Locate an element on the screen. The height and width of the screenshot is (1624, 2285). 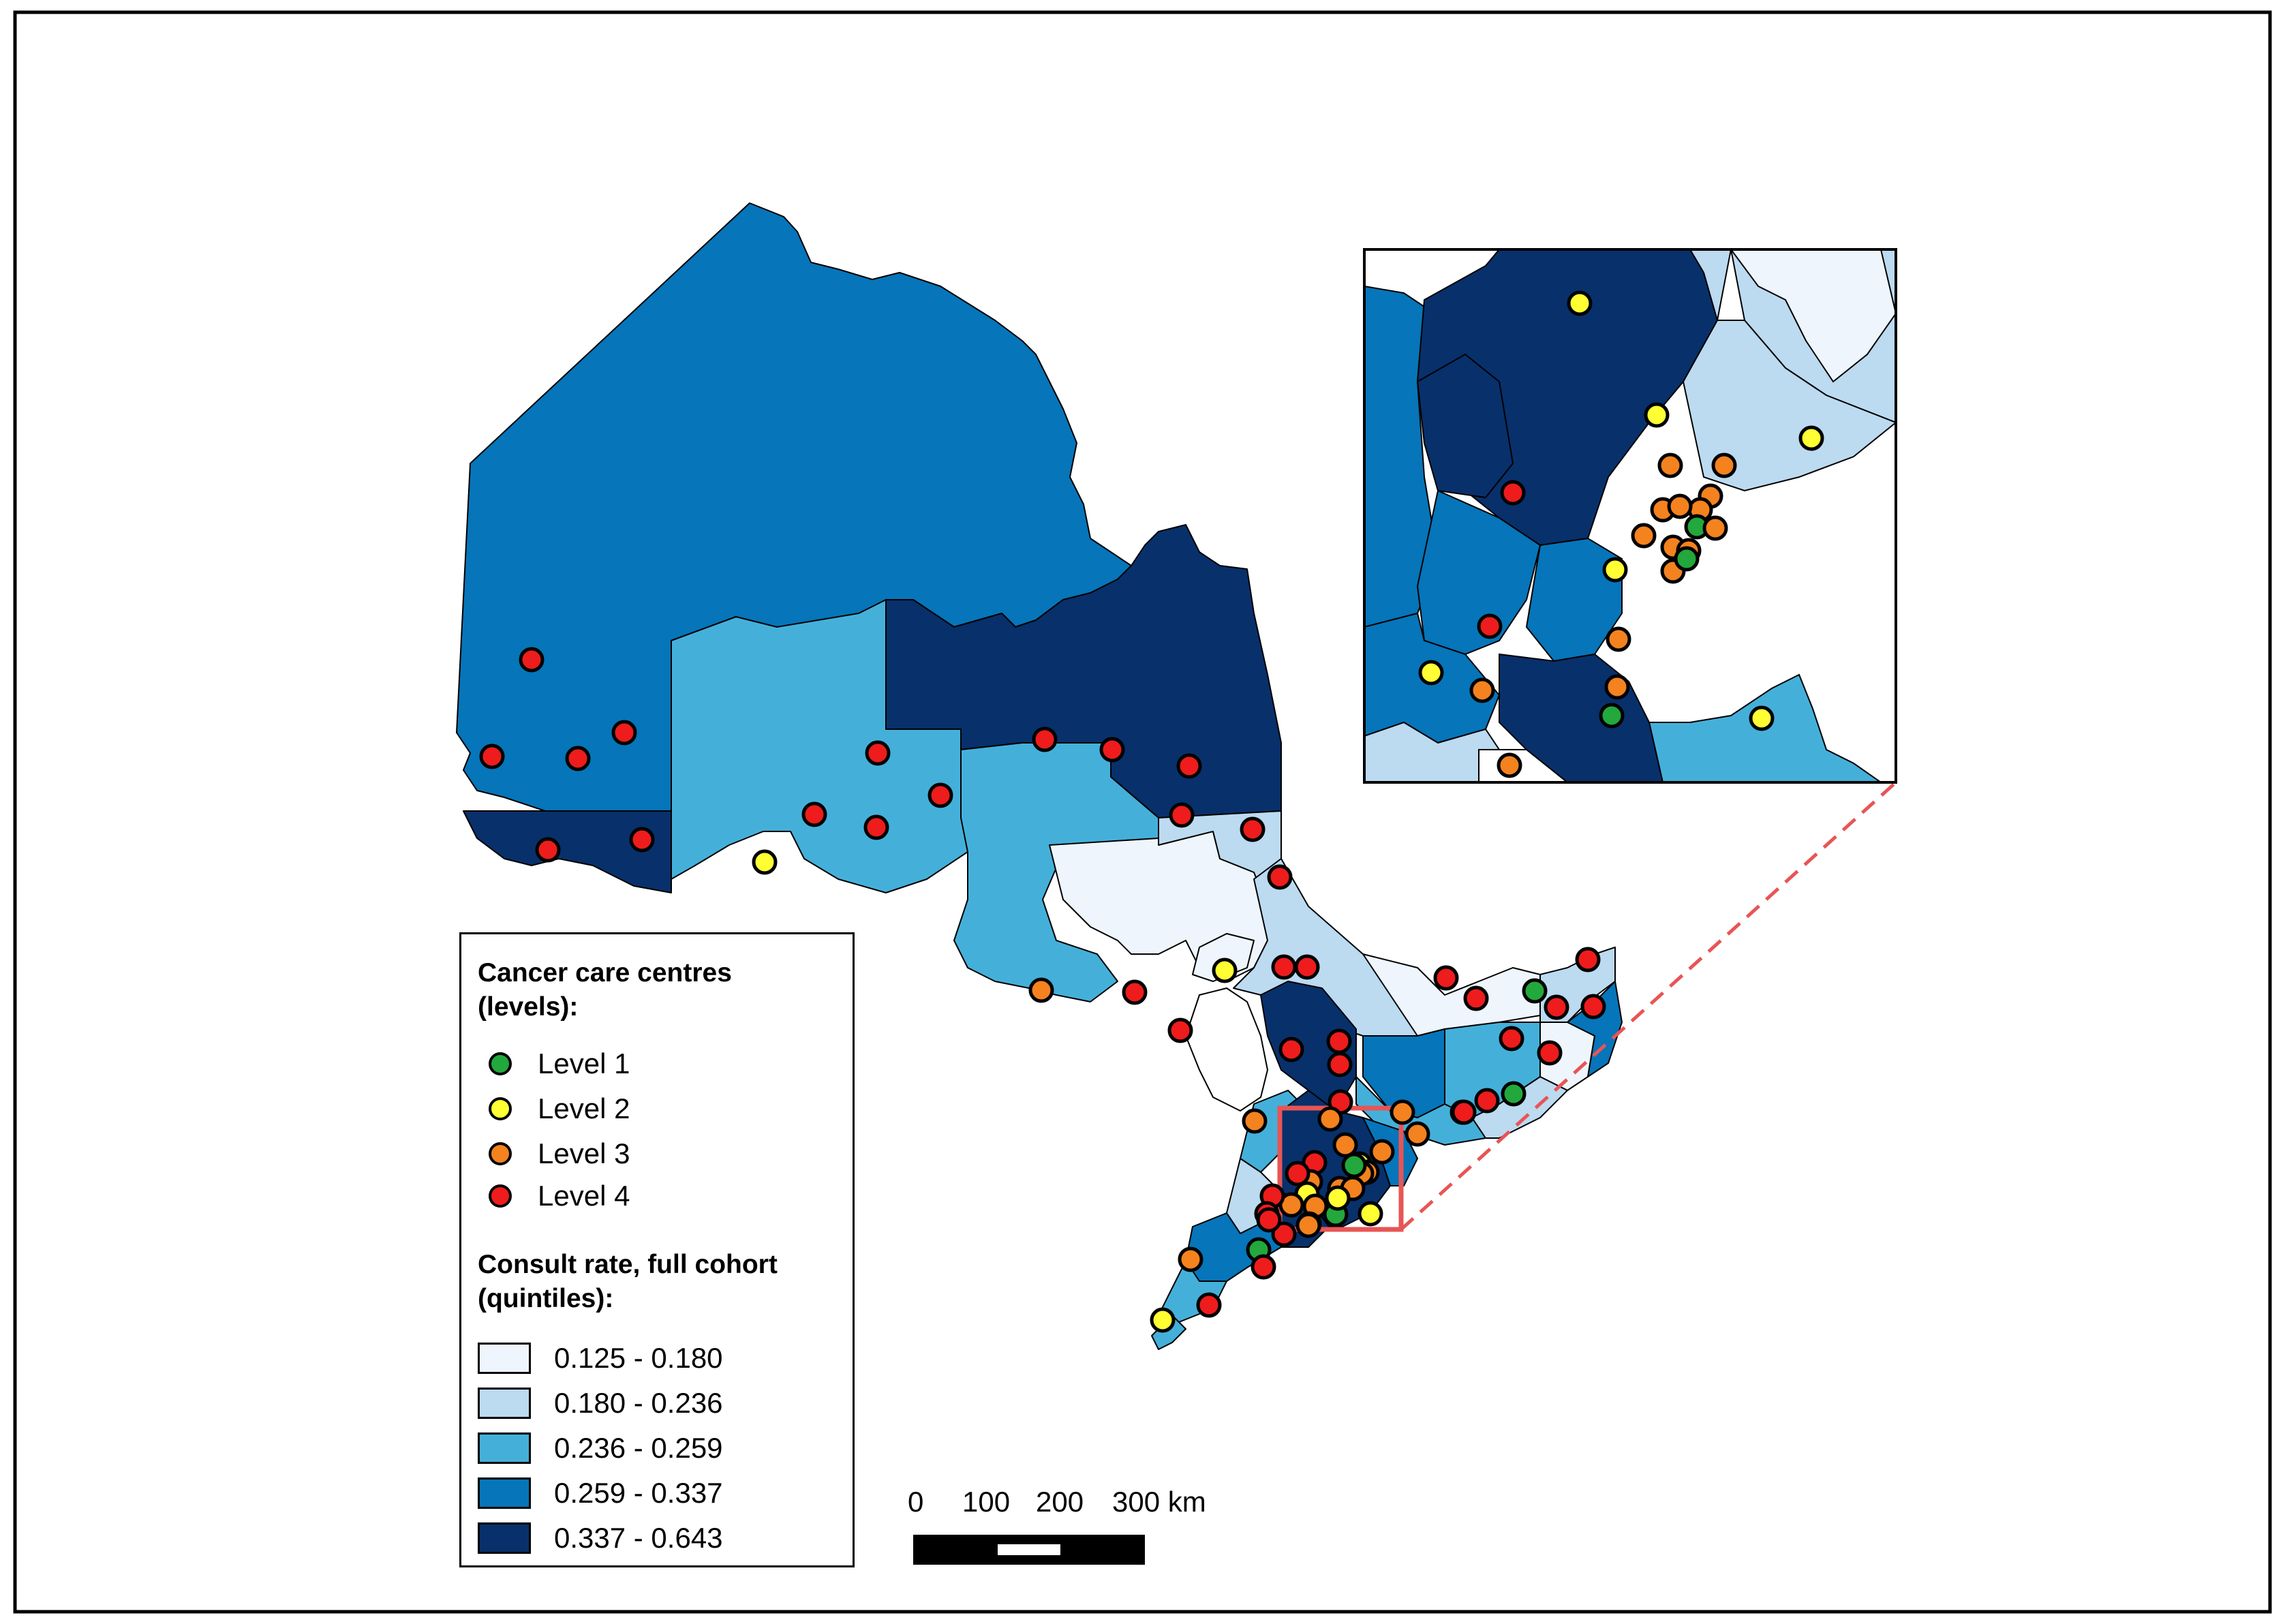
legend-level-3-label: Level 3 is located at coordinates (584, 1153).